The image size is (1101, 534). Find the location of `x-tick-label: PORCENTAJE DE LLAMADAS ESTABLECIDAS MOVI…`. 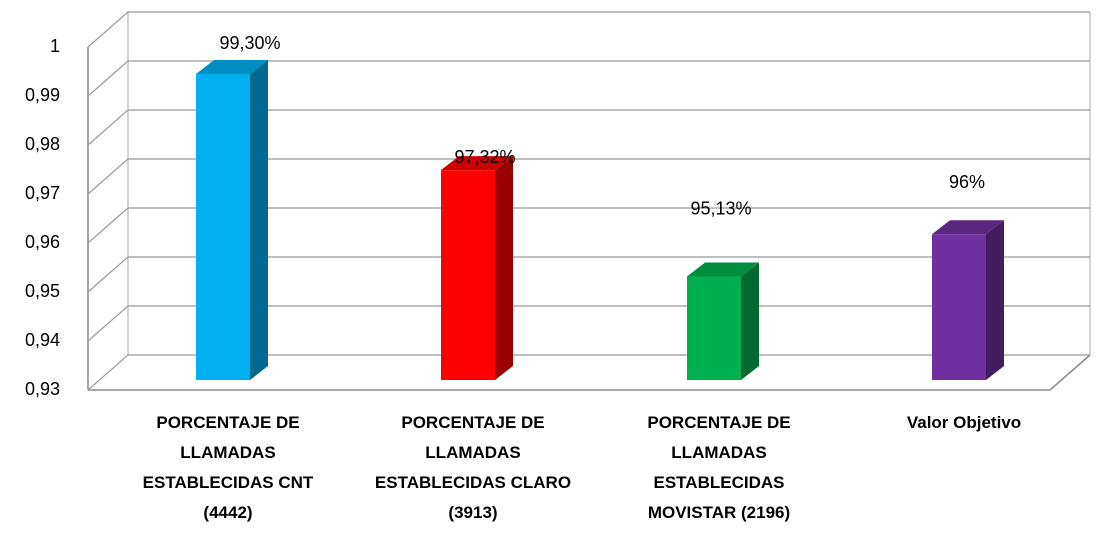

x-tick-label: PORCENTAJE DE LLAMADAS ESTABLECIDAS MOVI… is located at coordinates (719, 467).